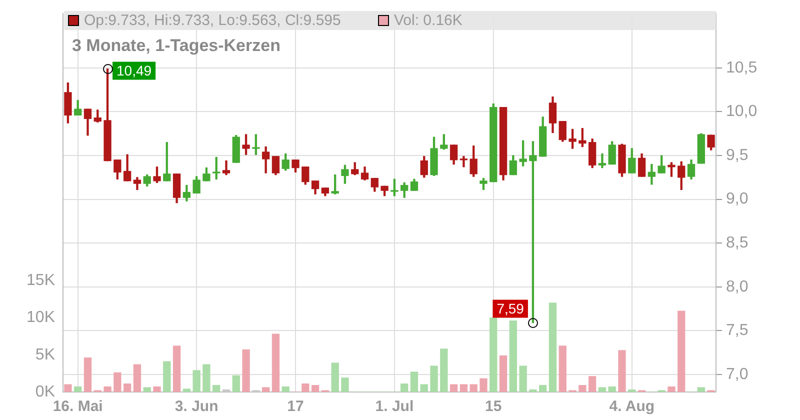 Image resolution: width=800 pixels, height=420 pixels. What do you see at coordinates (493, 407) in the screenshot?
I see `x-tick-label: 15` at bounding box center [493, 407].